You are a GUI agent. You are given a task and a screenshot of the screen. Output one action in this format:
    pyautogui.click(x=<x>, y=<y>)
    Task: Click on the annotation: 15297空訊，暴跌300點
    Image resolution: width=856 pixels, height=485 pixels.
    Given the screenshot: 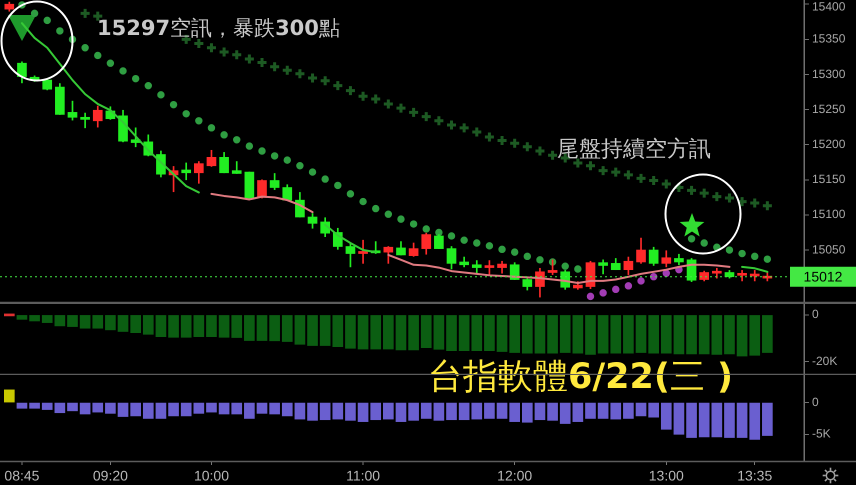 What is the action you would take?
    pyautogui.click(x=218, y=28)
    